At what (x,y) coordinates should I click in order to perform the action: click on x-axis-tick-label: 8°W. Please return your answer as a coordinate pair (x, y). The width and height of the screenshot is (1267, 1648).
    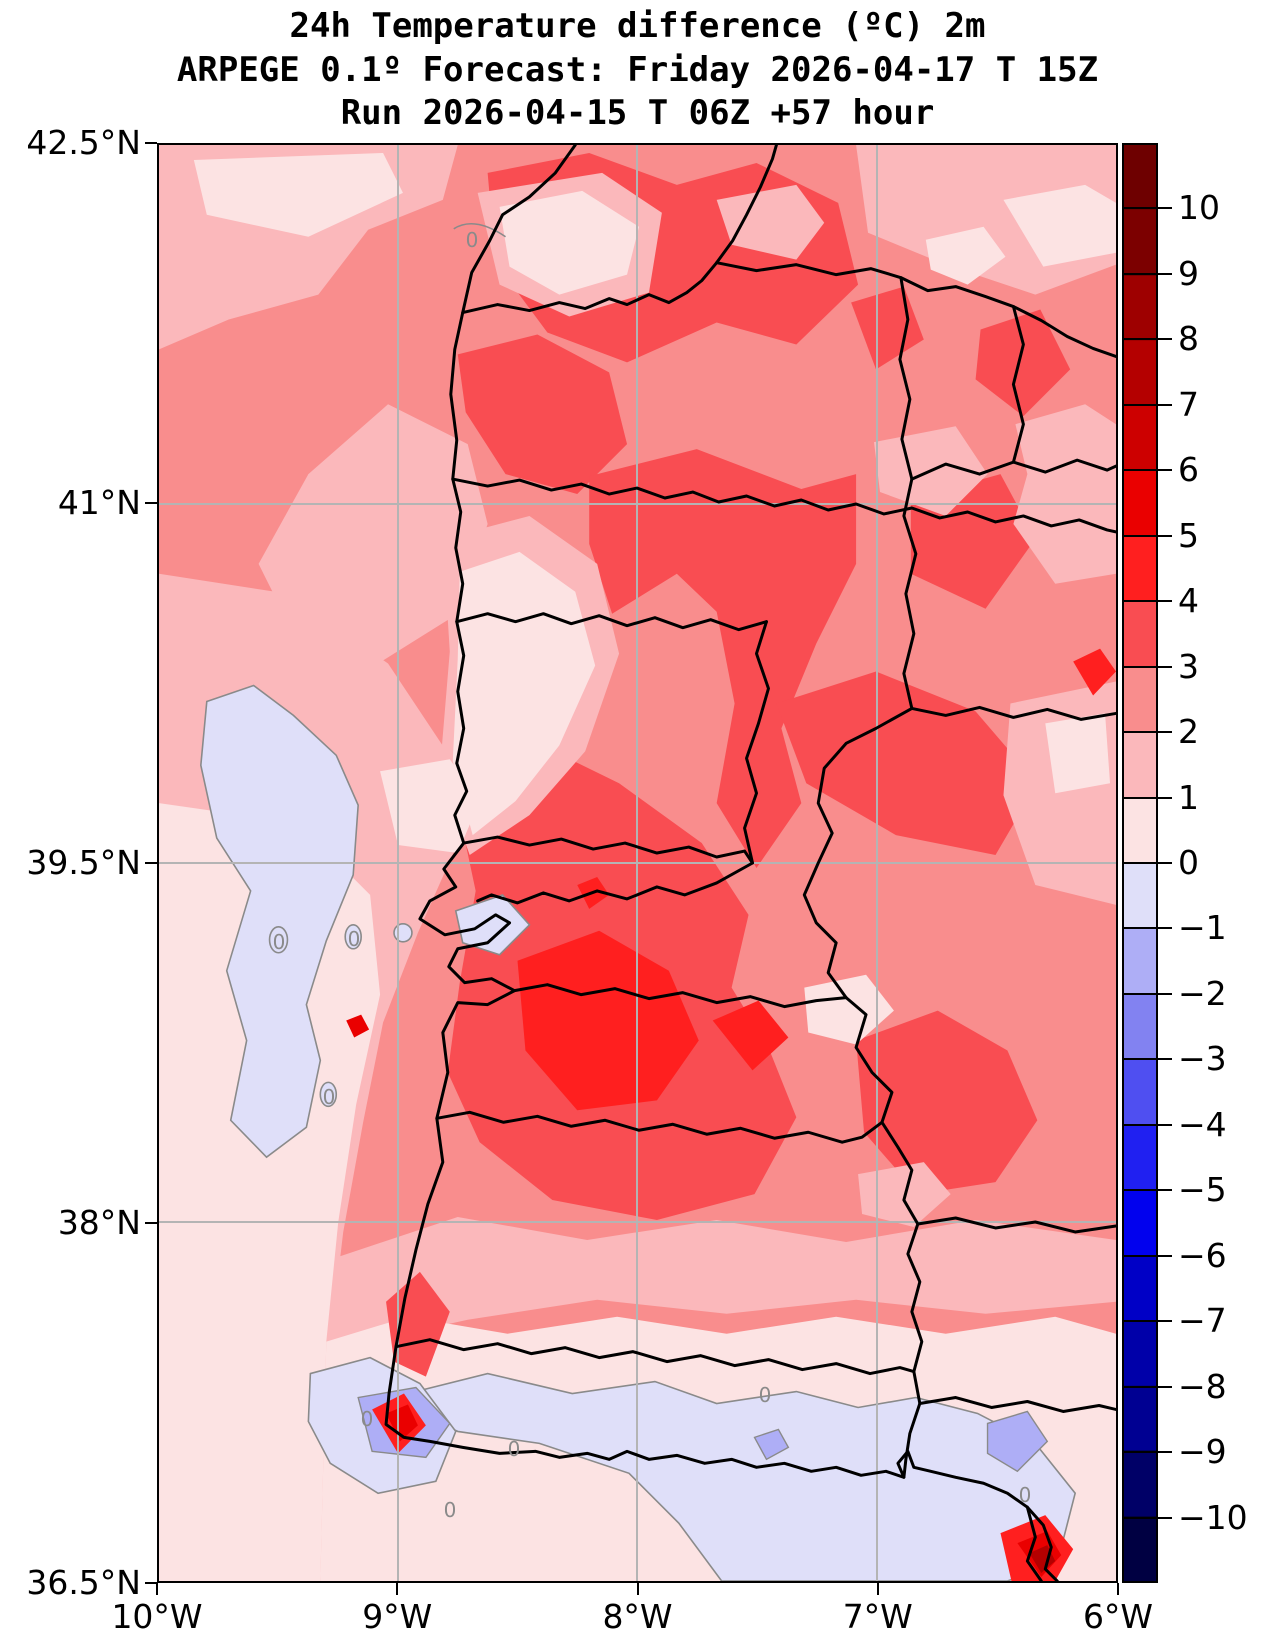
    Looking at the image, I should click on (637, 1616).